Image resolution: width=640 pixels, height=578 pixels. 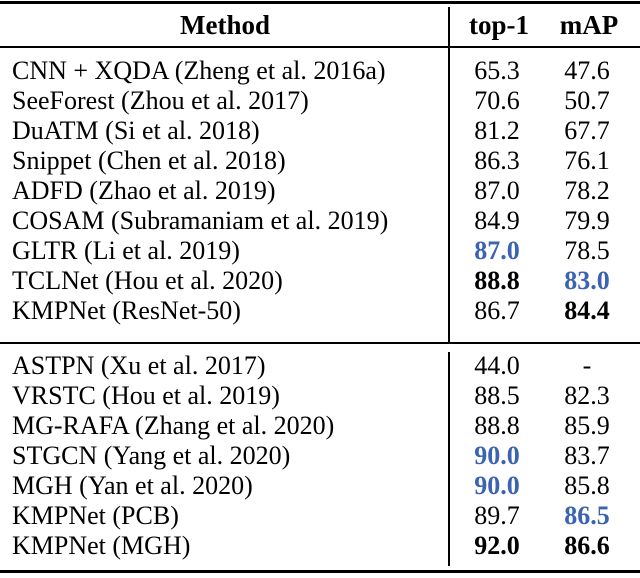 I want to click on map-value: 47.6, so click(x=587, y=70).